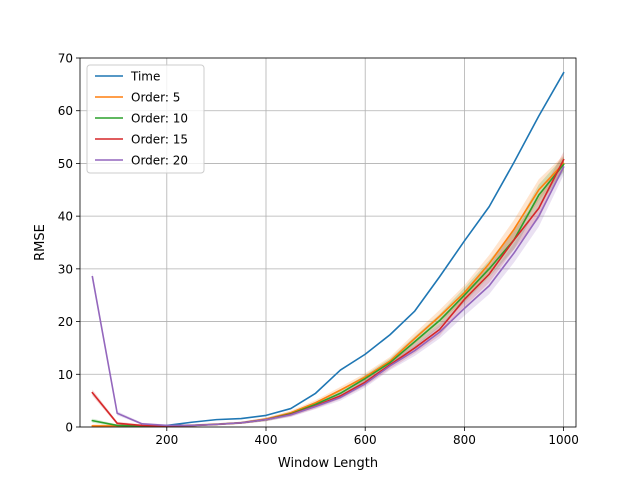 The image size is (640, 480). Describe the element at coordinates (65, 217) in the screenshot. I see `y-tick-label: 40` at that location.